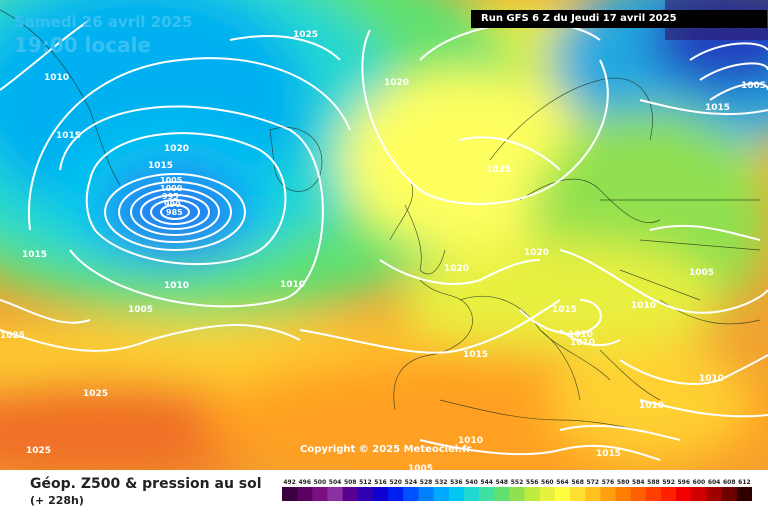 The width and height of the screenshot is (768, 512). Describe the element at coordinates (729, 482) in the screenshot. I see `scale-tick-label: 608` at that location.